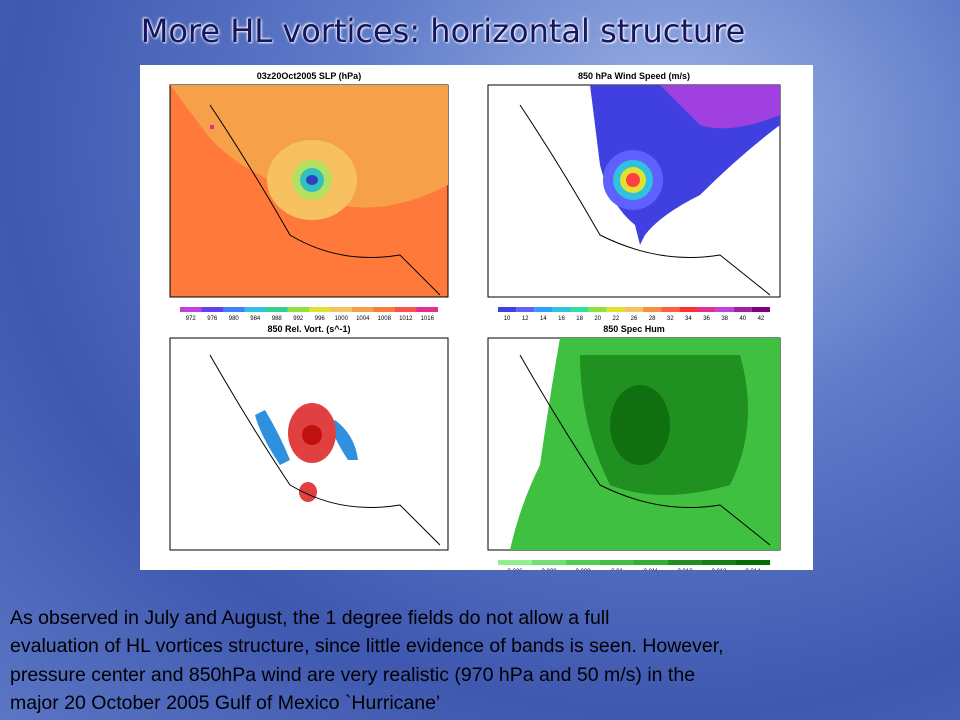  I want to click on map-wind, so click(634, 191).